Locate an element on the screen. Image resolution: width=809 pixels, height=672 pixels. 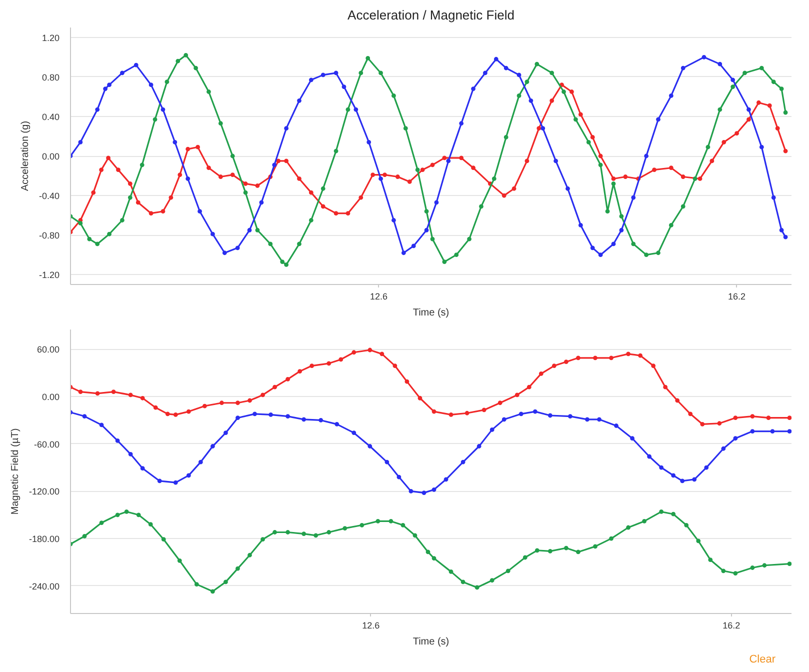
x-axis-title: Time (s) is located at coordinates (431, 642).